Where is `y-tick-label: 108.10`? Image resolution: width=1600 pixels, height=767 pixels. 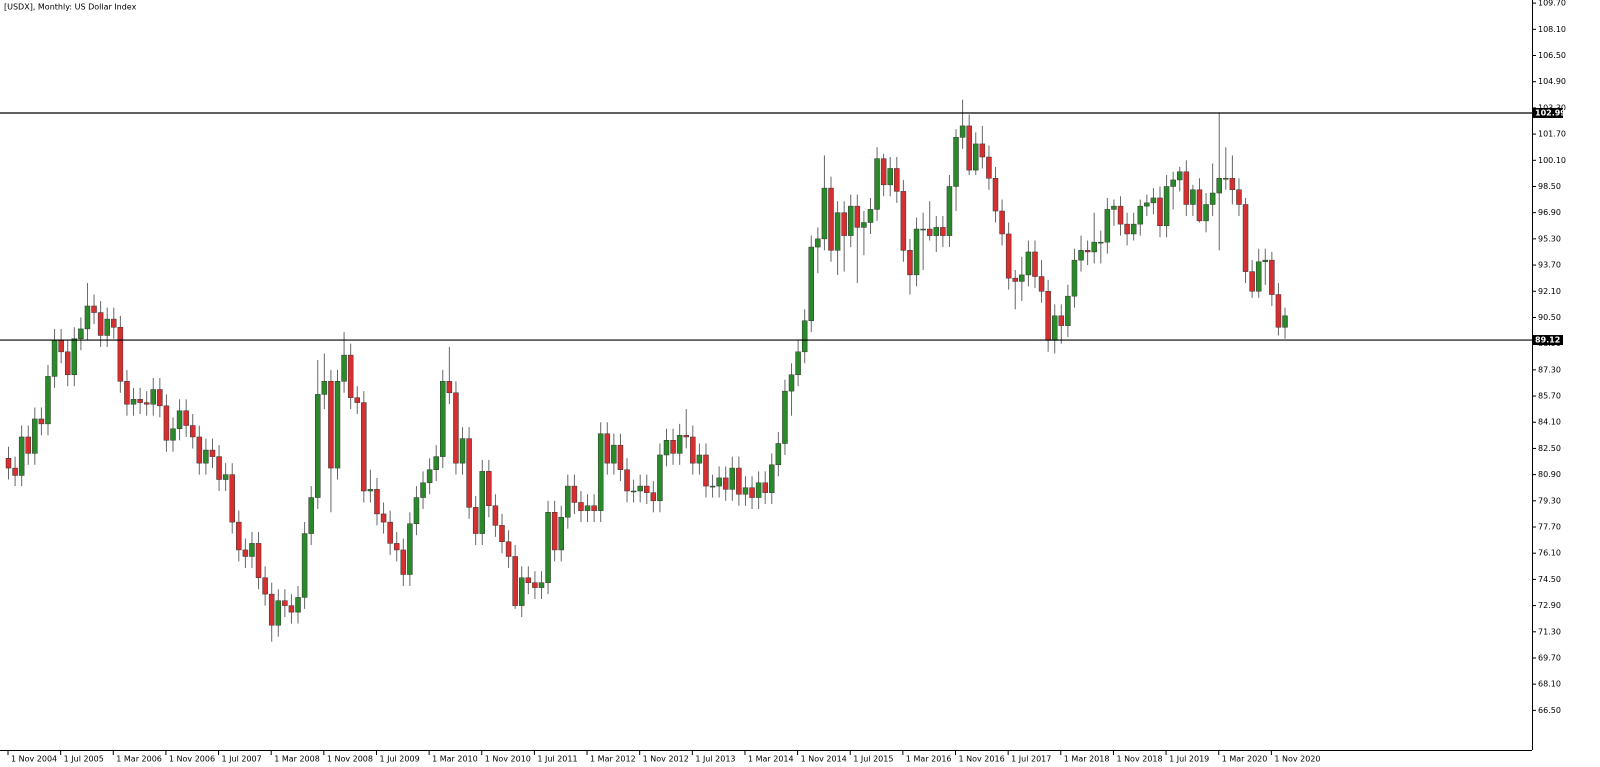 y-tick-label: 108.10 is located at coordinates (1552, 29).